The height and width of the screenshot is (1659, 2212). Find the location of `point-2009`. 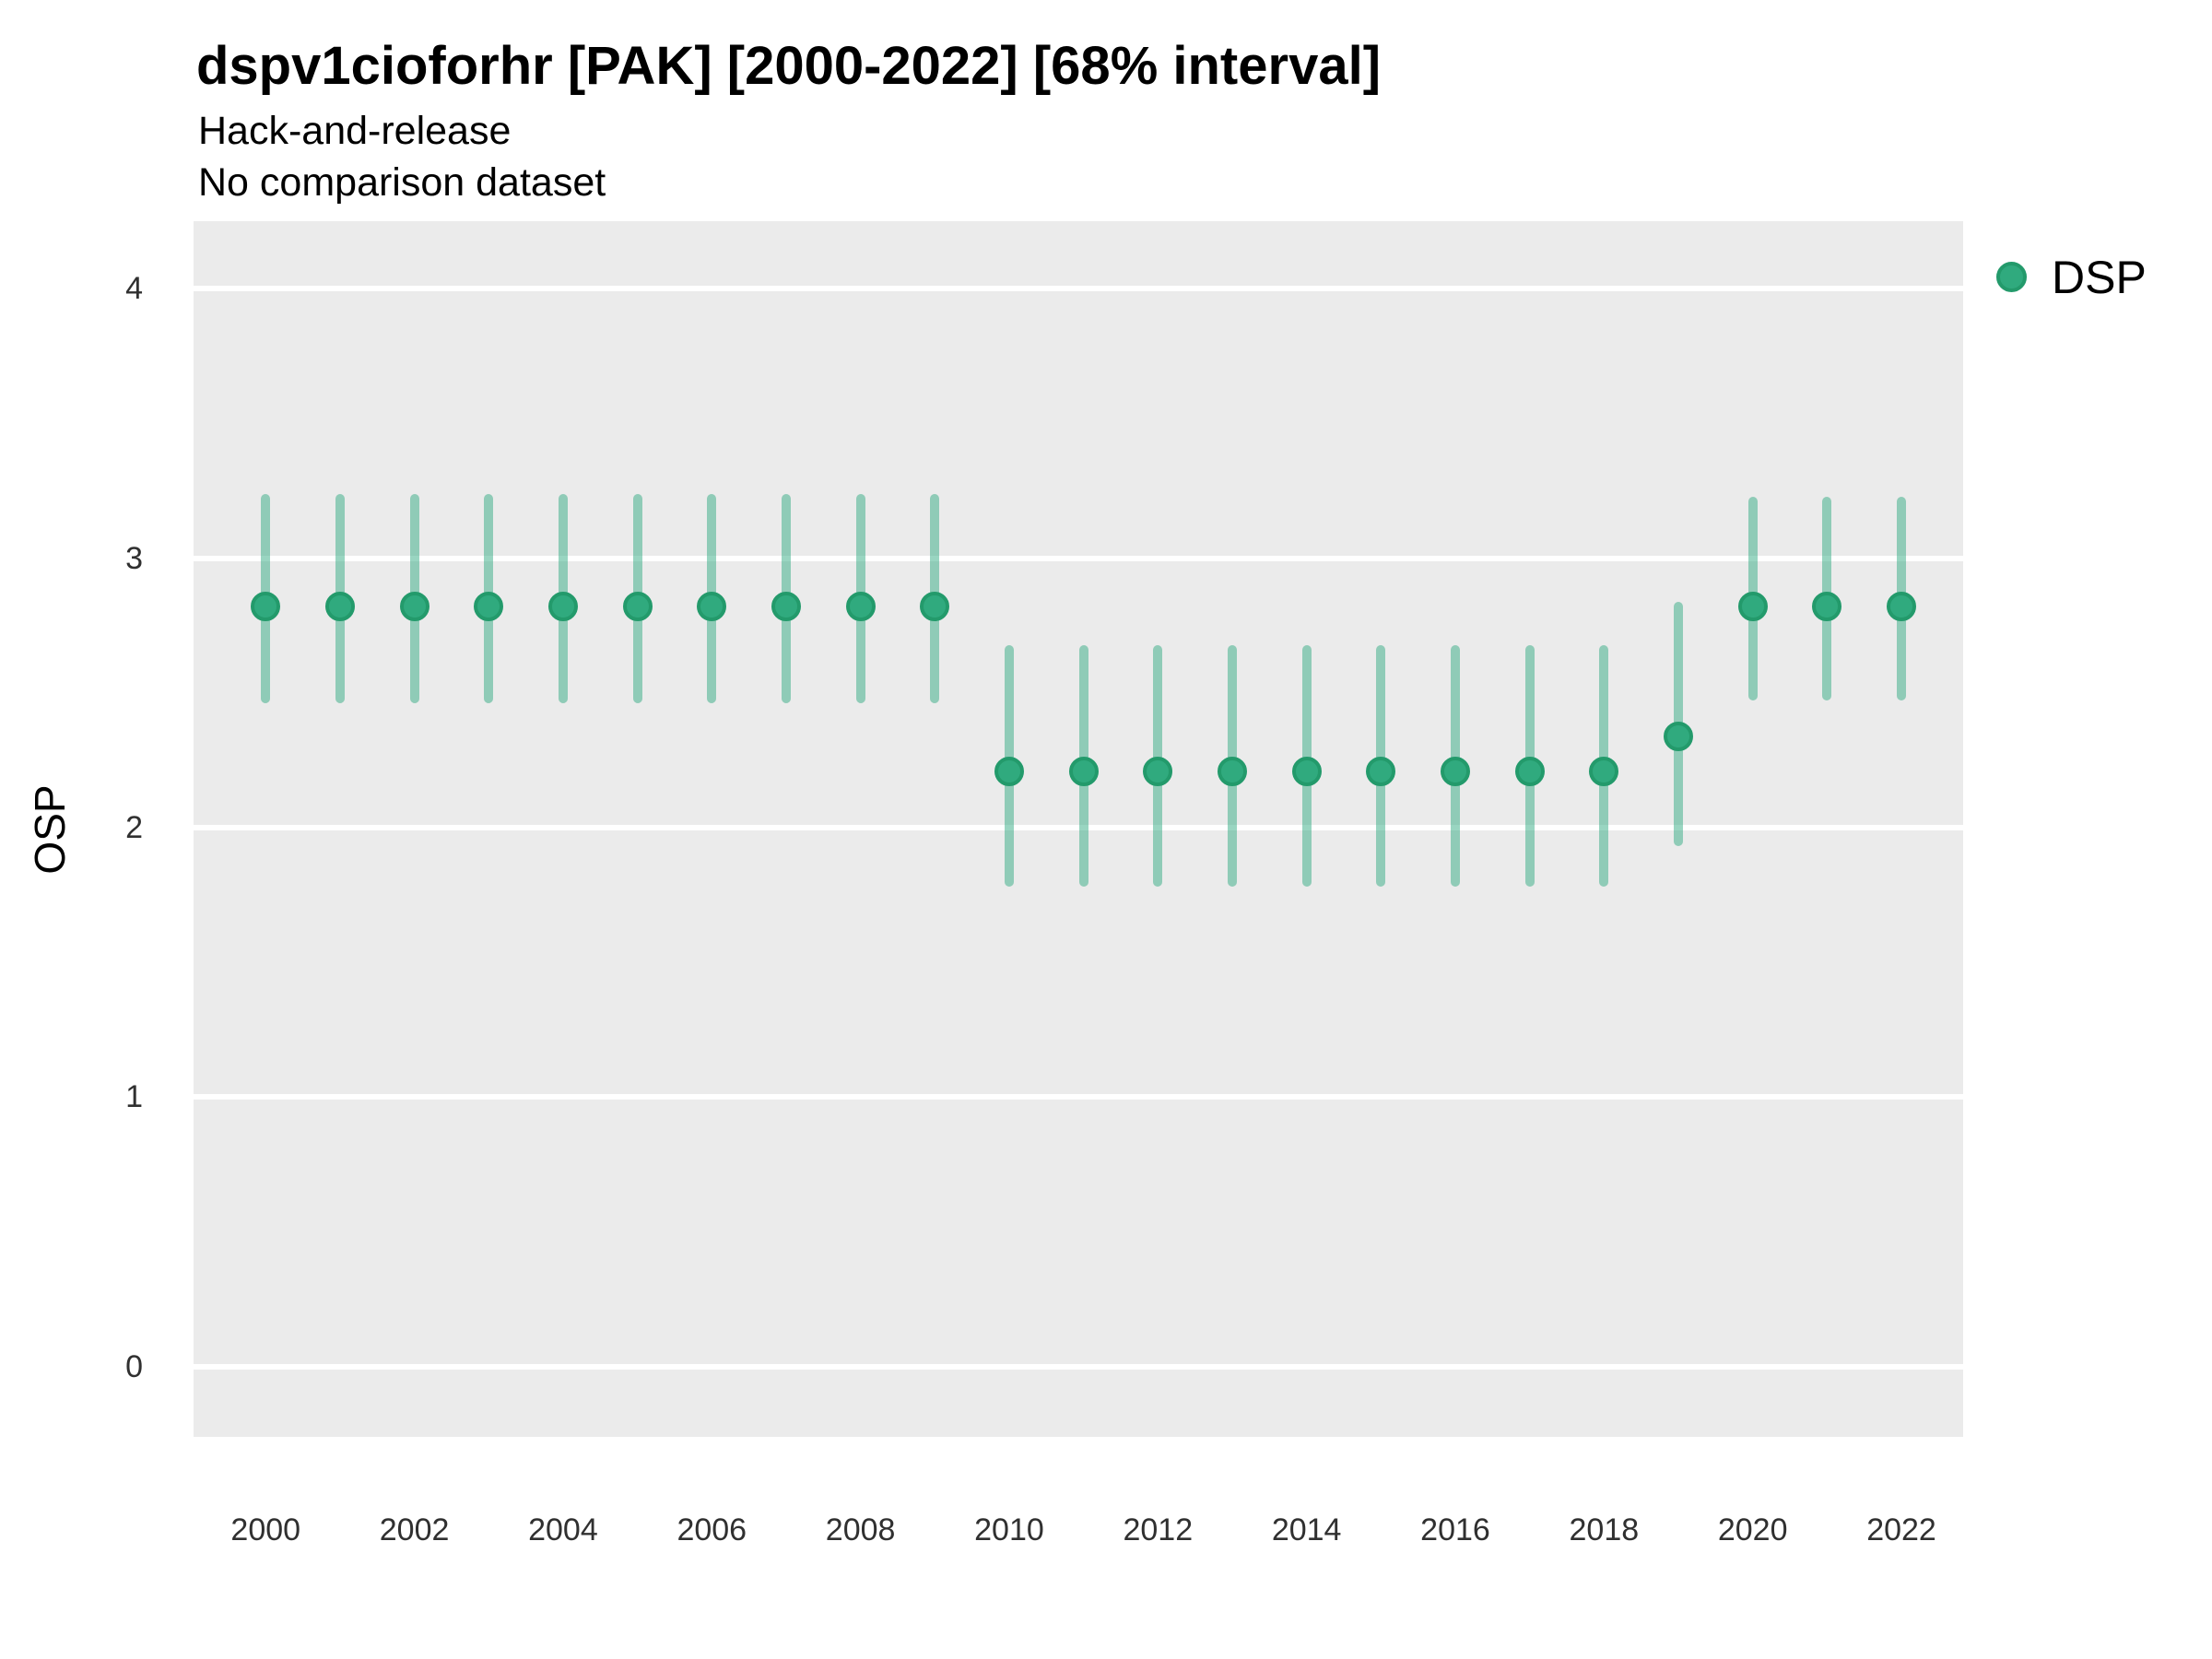

point-2009 is located at coordinates (935, 607).